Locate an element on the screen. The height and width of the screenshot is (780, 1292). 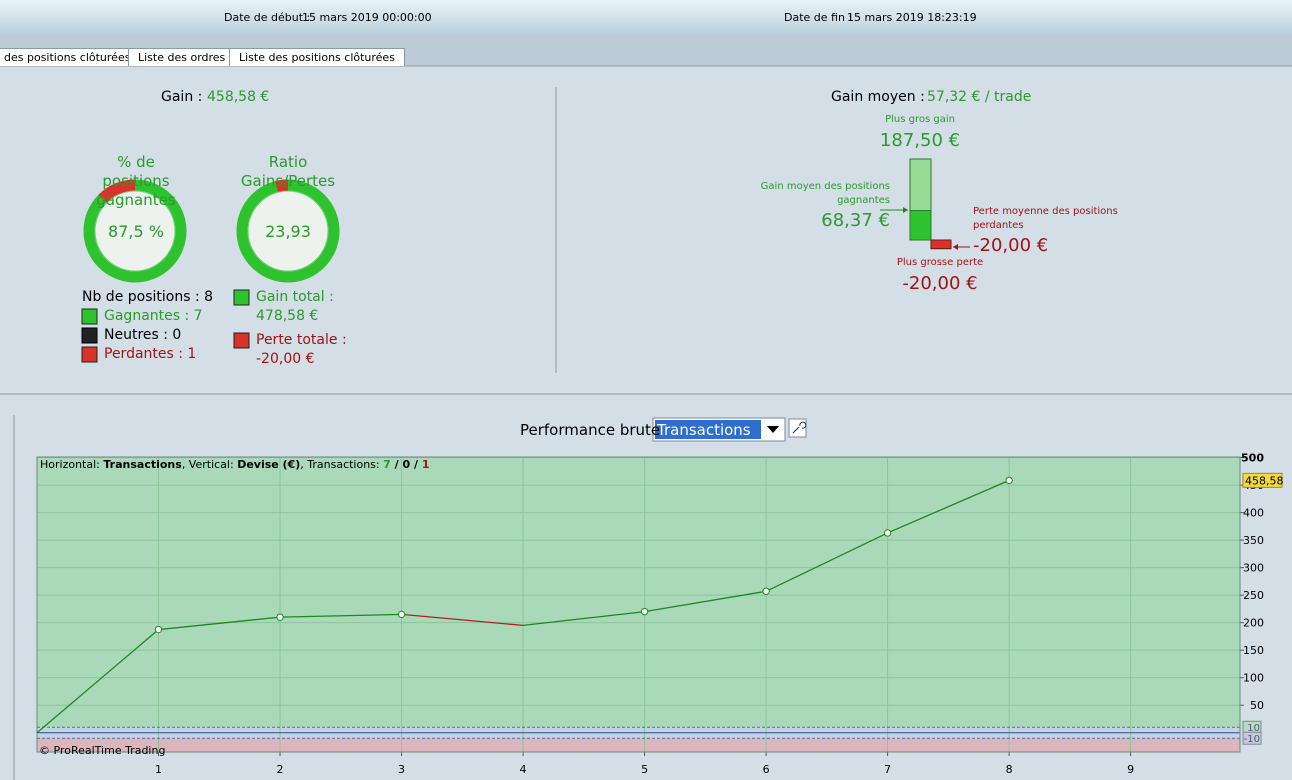
y-tick-label: 500 is located at coordinates (1252, 458).